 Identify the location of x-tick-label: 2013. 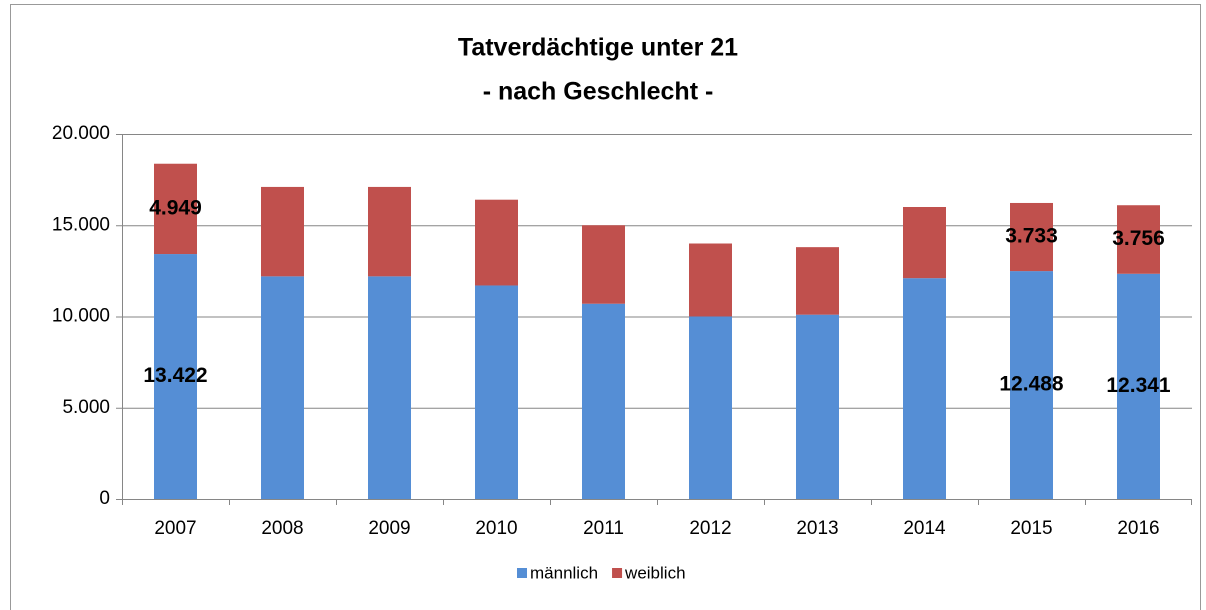
(817, 528).